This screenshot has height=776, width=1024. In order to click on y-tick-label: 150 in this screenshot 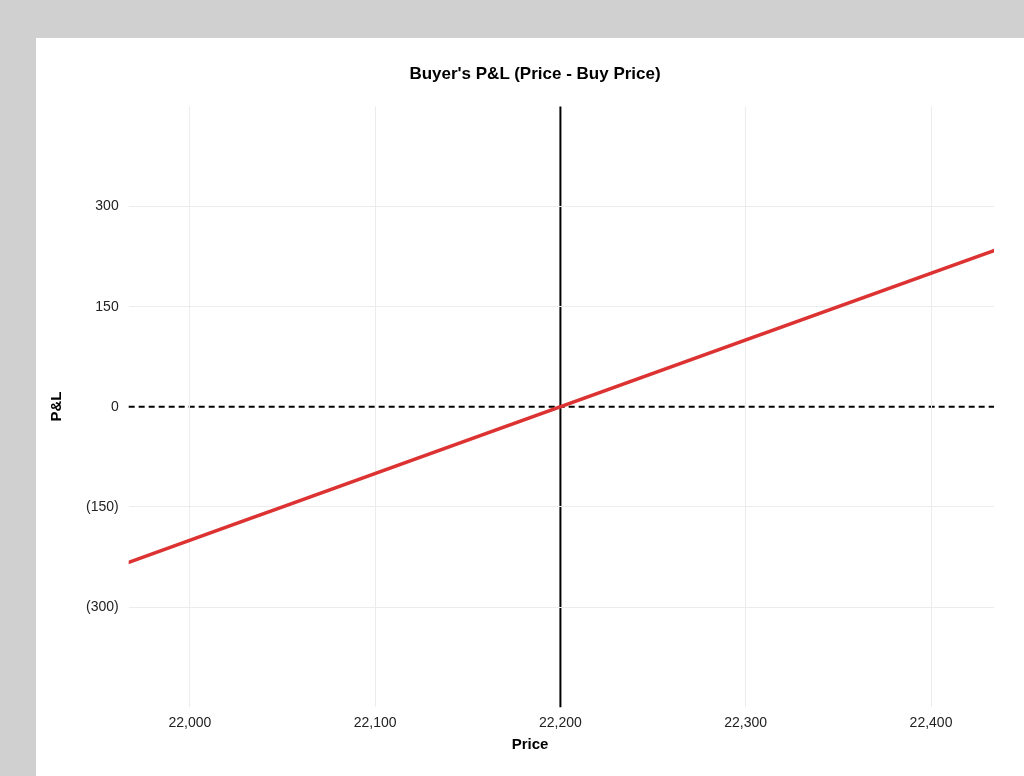, I will do `click(107, 305)`.